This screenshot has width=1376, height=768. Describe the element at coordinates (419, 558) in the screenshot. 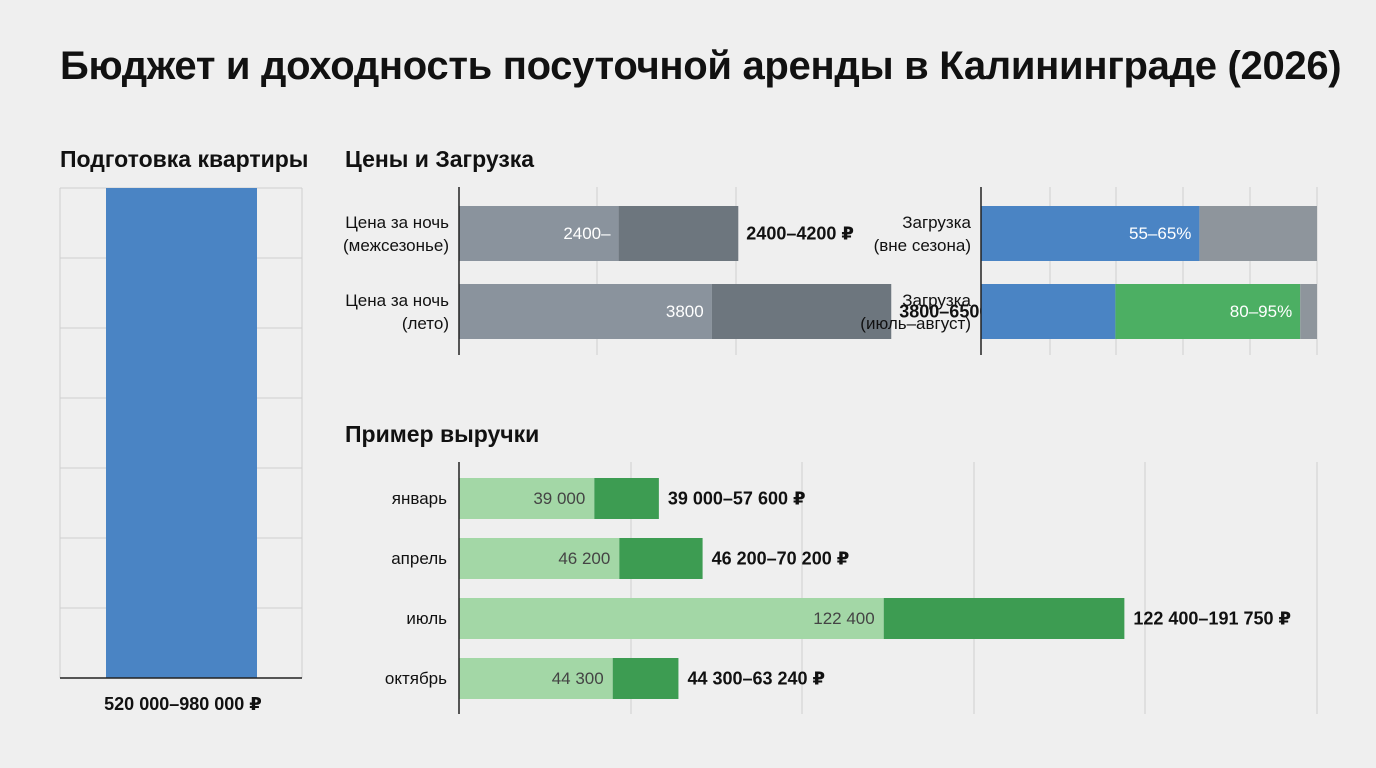

I see `revenue-month-label: апрель` at that location.